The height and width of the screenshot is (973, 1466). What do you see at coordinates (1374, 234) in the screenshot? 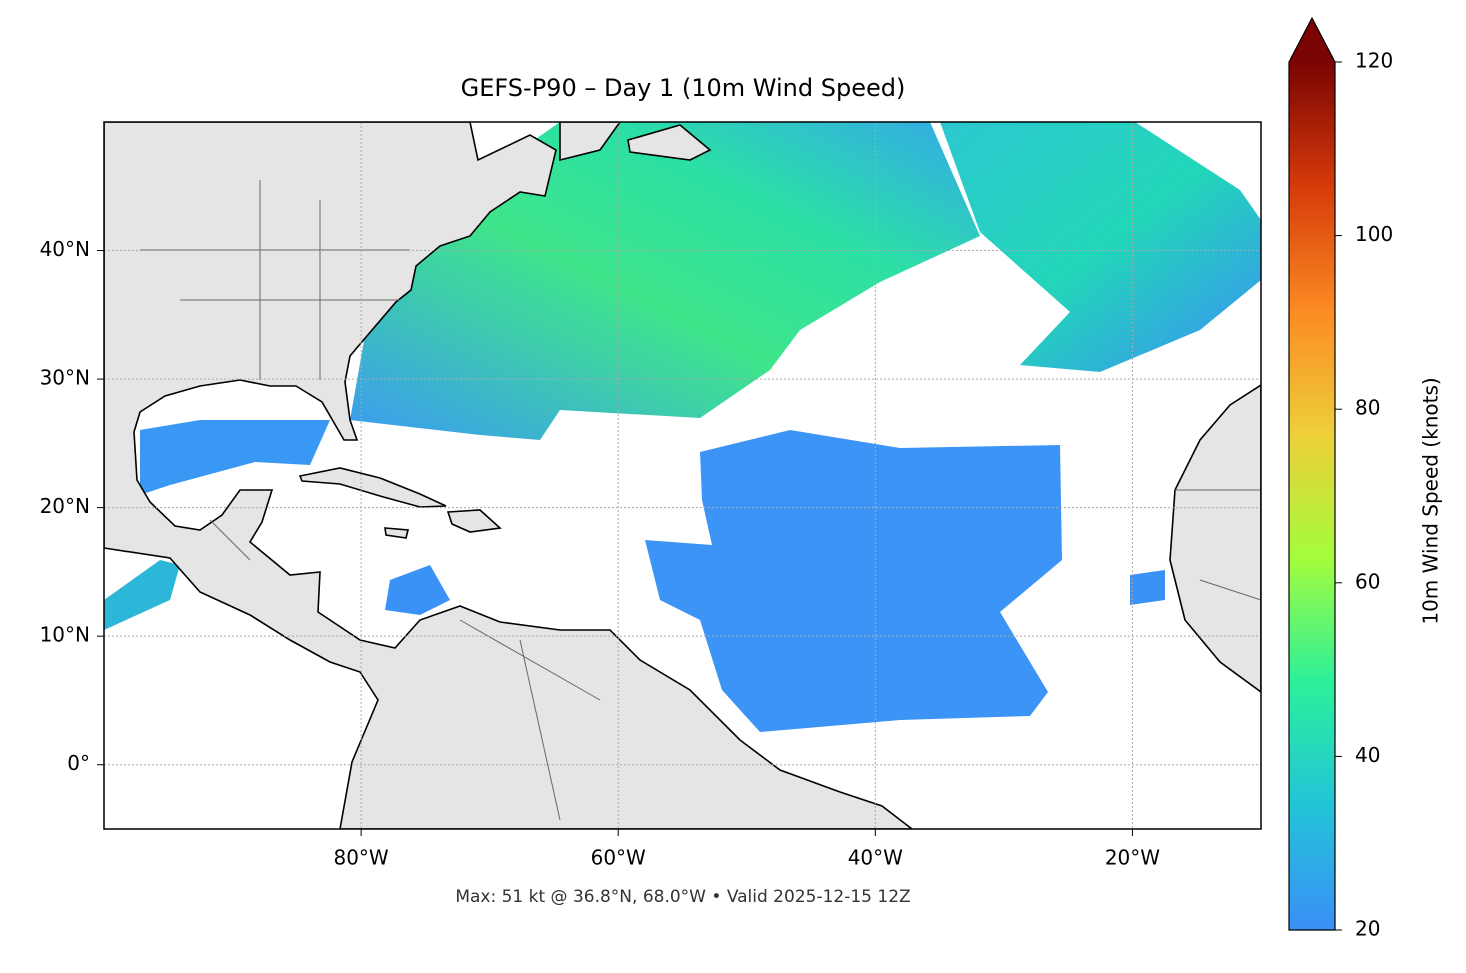
I see `colorbar-tick-label: 100` at bounding box center [1374, 234].